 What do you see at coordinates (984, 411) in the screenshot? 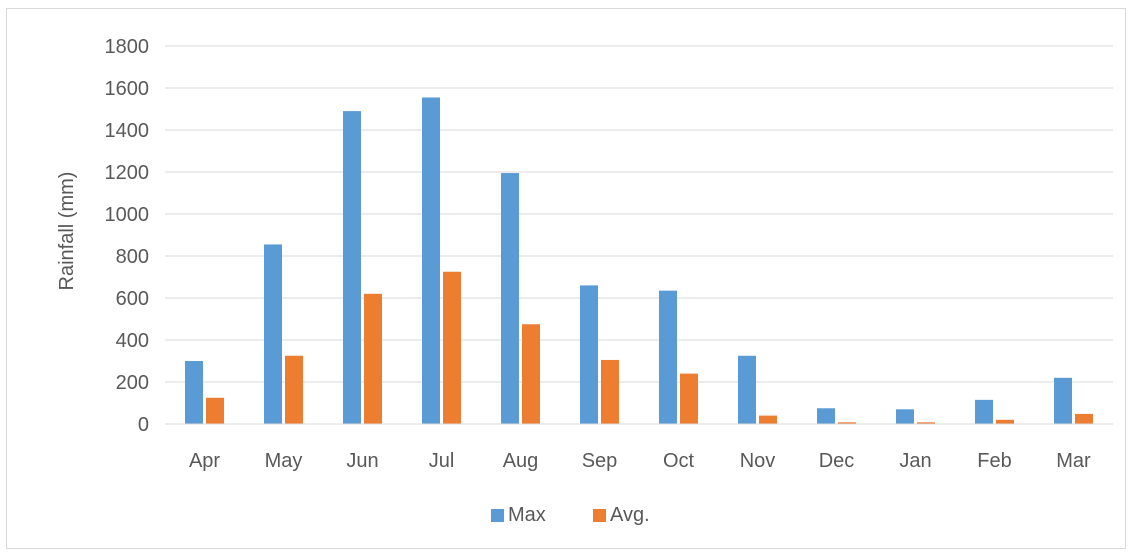
I see `bar-max-feb` at bounding box center [984, 411].